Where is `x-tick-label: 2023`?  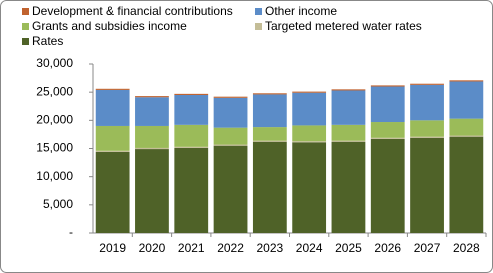
x-tick-label: 2023 is located at coordinates (269, 248).